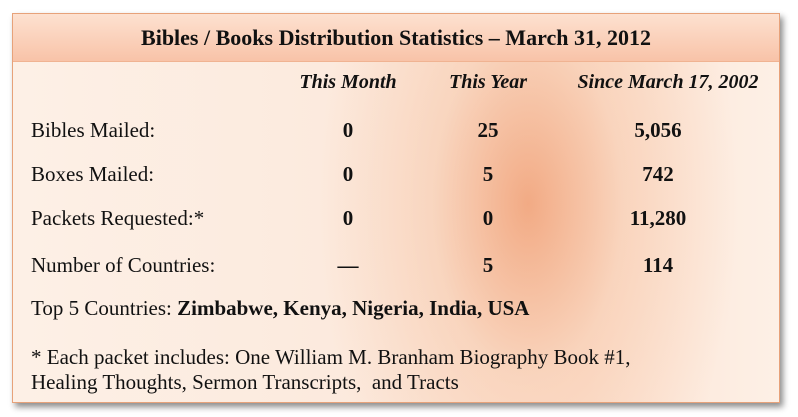 The width and height of the screenshot is (798, 417). Describe the element at coordinates (353, 308) in the screenshot. I see `top-countries-value: Zimbabwe, Kenya, Nigeria, India, USA` at that location.